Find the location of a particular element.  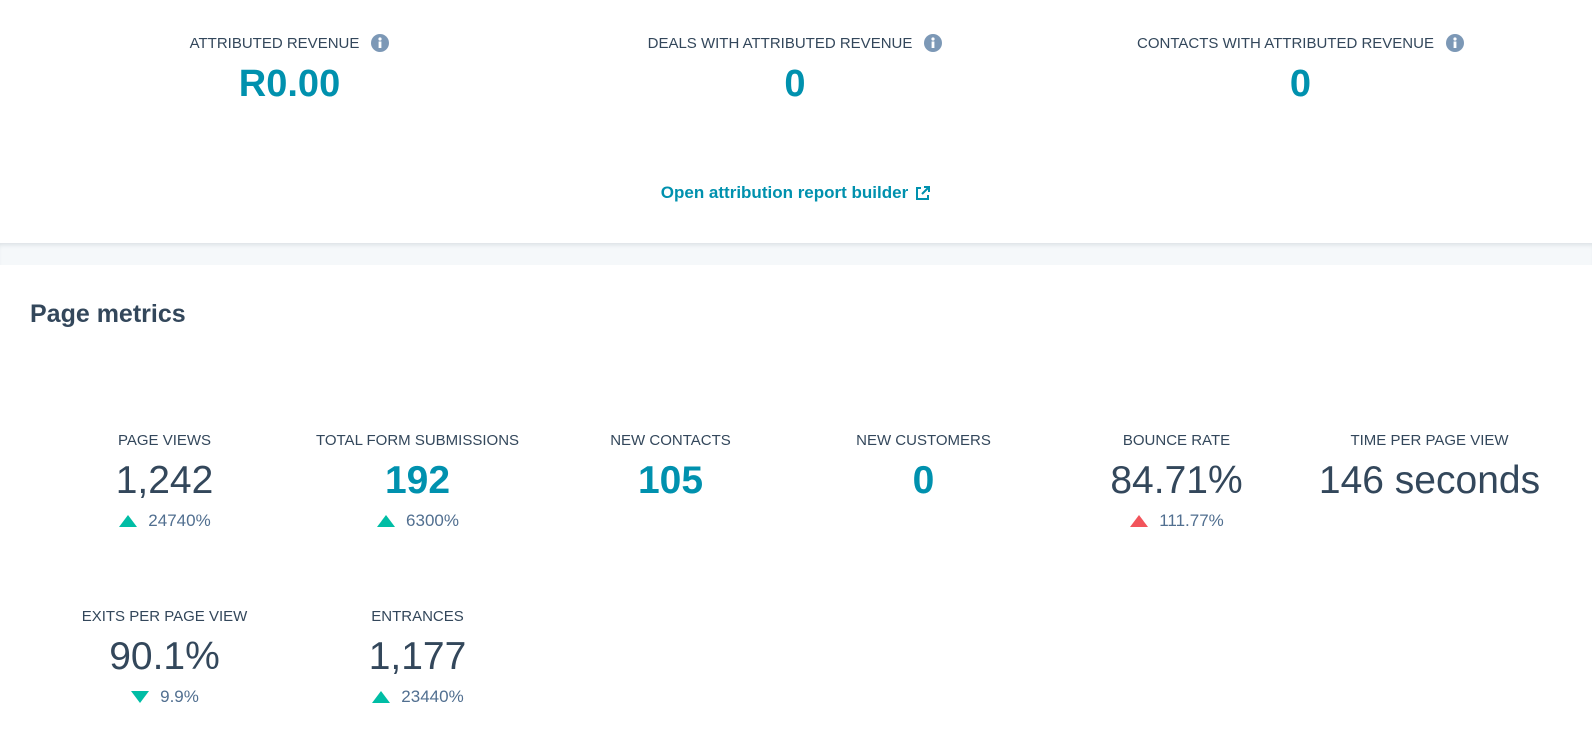

metric: BOUNCE RATE 84.71% 111.77% is located at coordinates (1176, 481).